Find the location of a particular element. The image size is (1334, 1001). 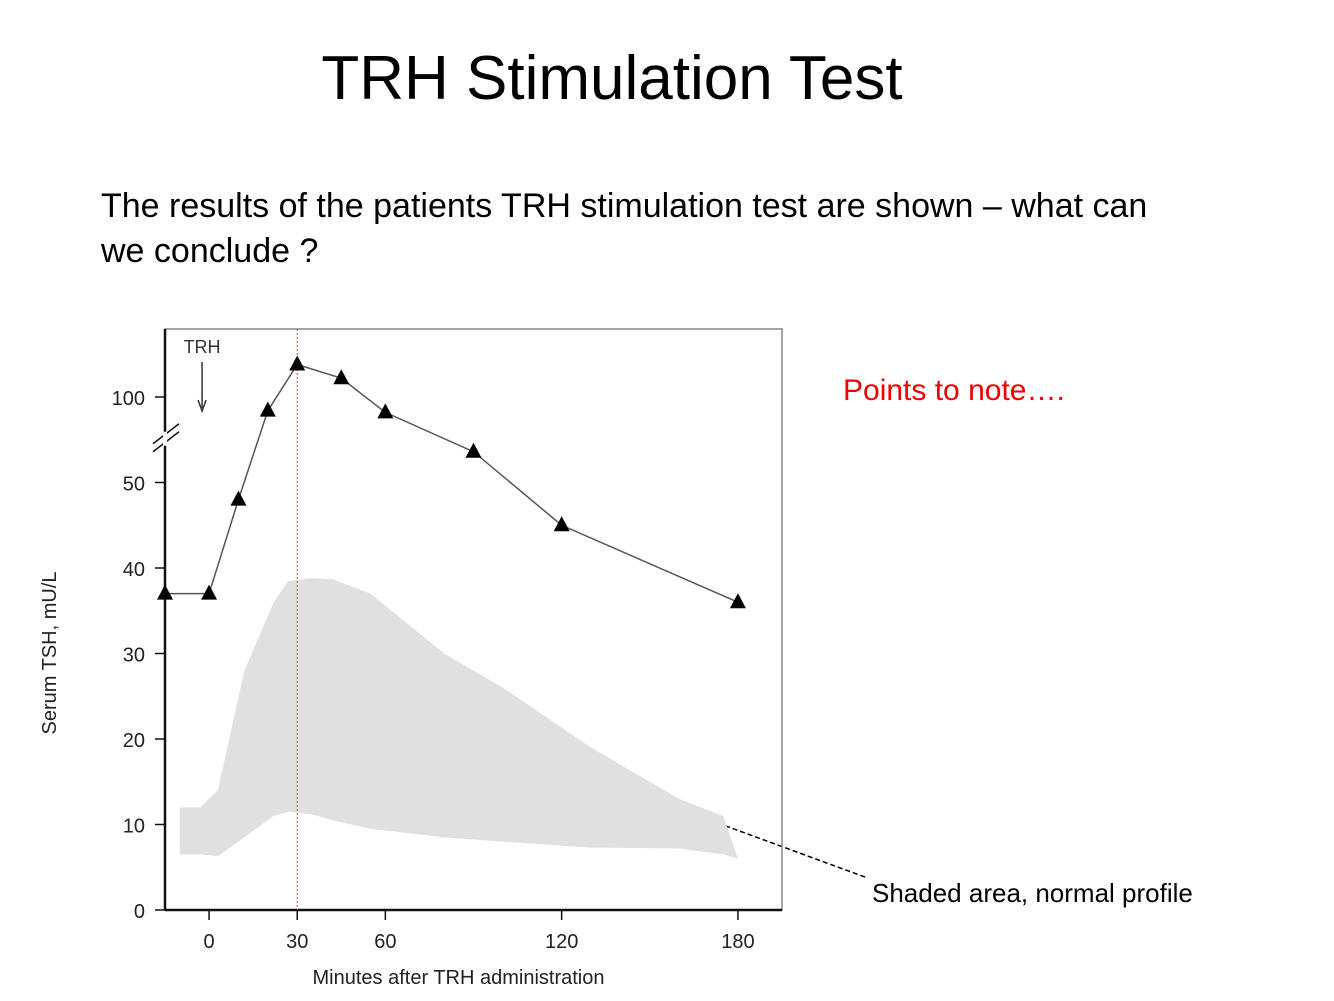

y-tick-label: 10 is located at coordinates (134, 827).